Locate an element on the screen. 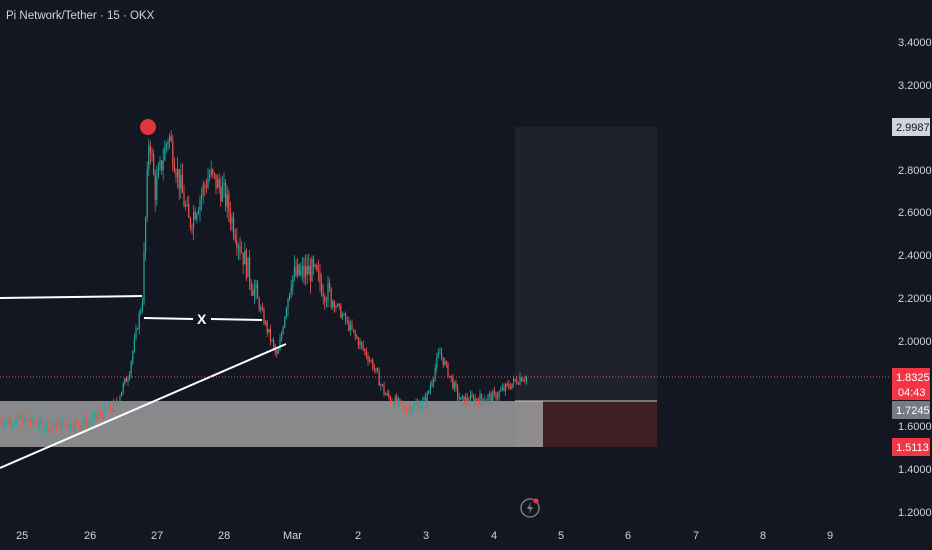 The width and height of the screenshot is (932, 550). trend-line-rising is located at coordinates (143, 406).